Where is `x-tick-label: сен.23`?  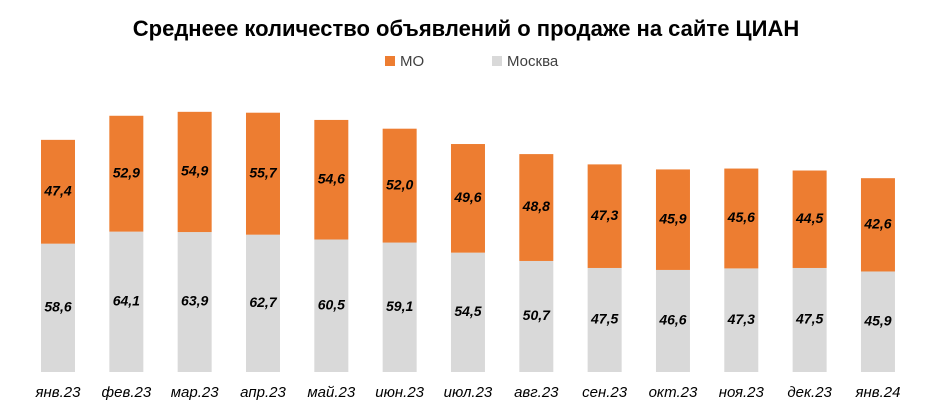 x-tick-label: сен.23 is located at coordinates (605, 392).